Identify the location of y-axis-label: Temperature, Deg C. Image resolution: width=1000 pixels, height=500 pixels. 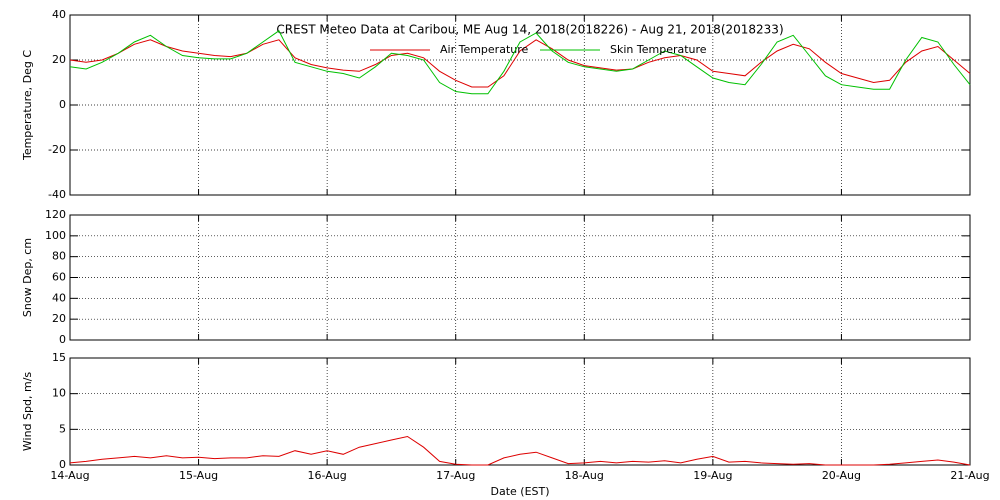
(27, 105).